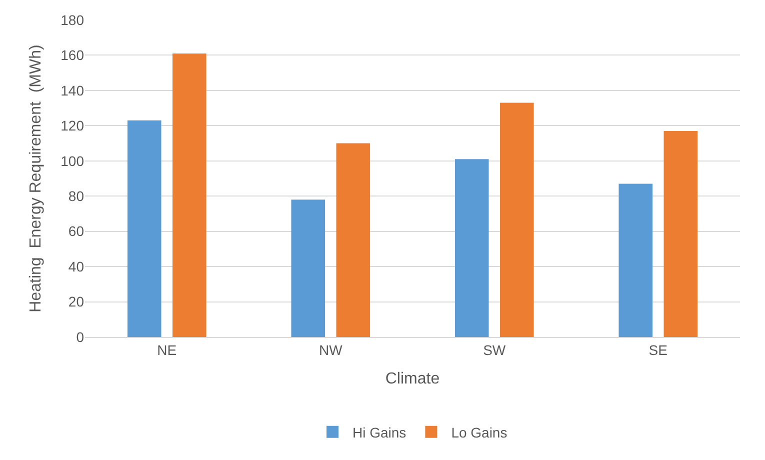  I want to click on y-tick-label: 40, so click(76, 266).